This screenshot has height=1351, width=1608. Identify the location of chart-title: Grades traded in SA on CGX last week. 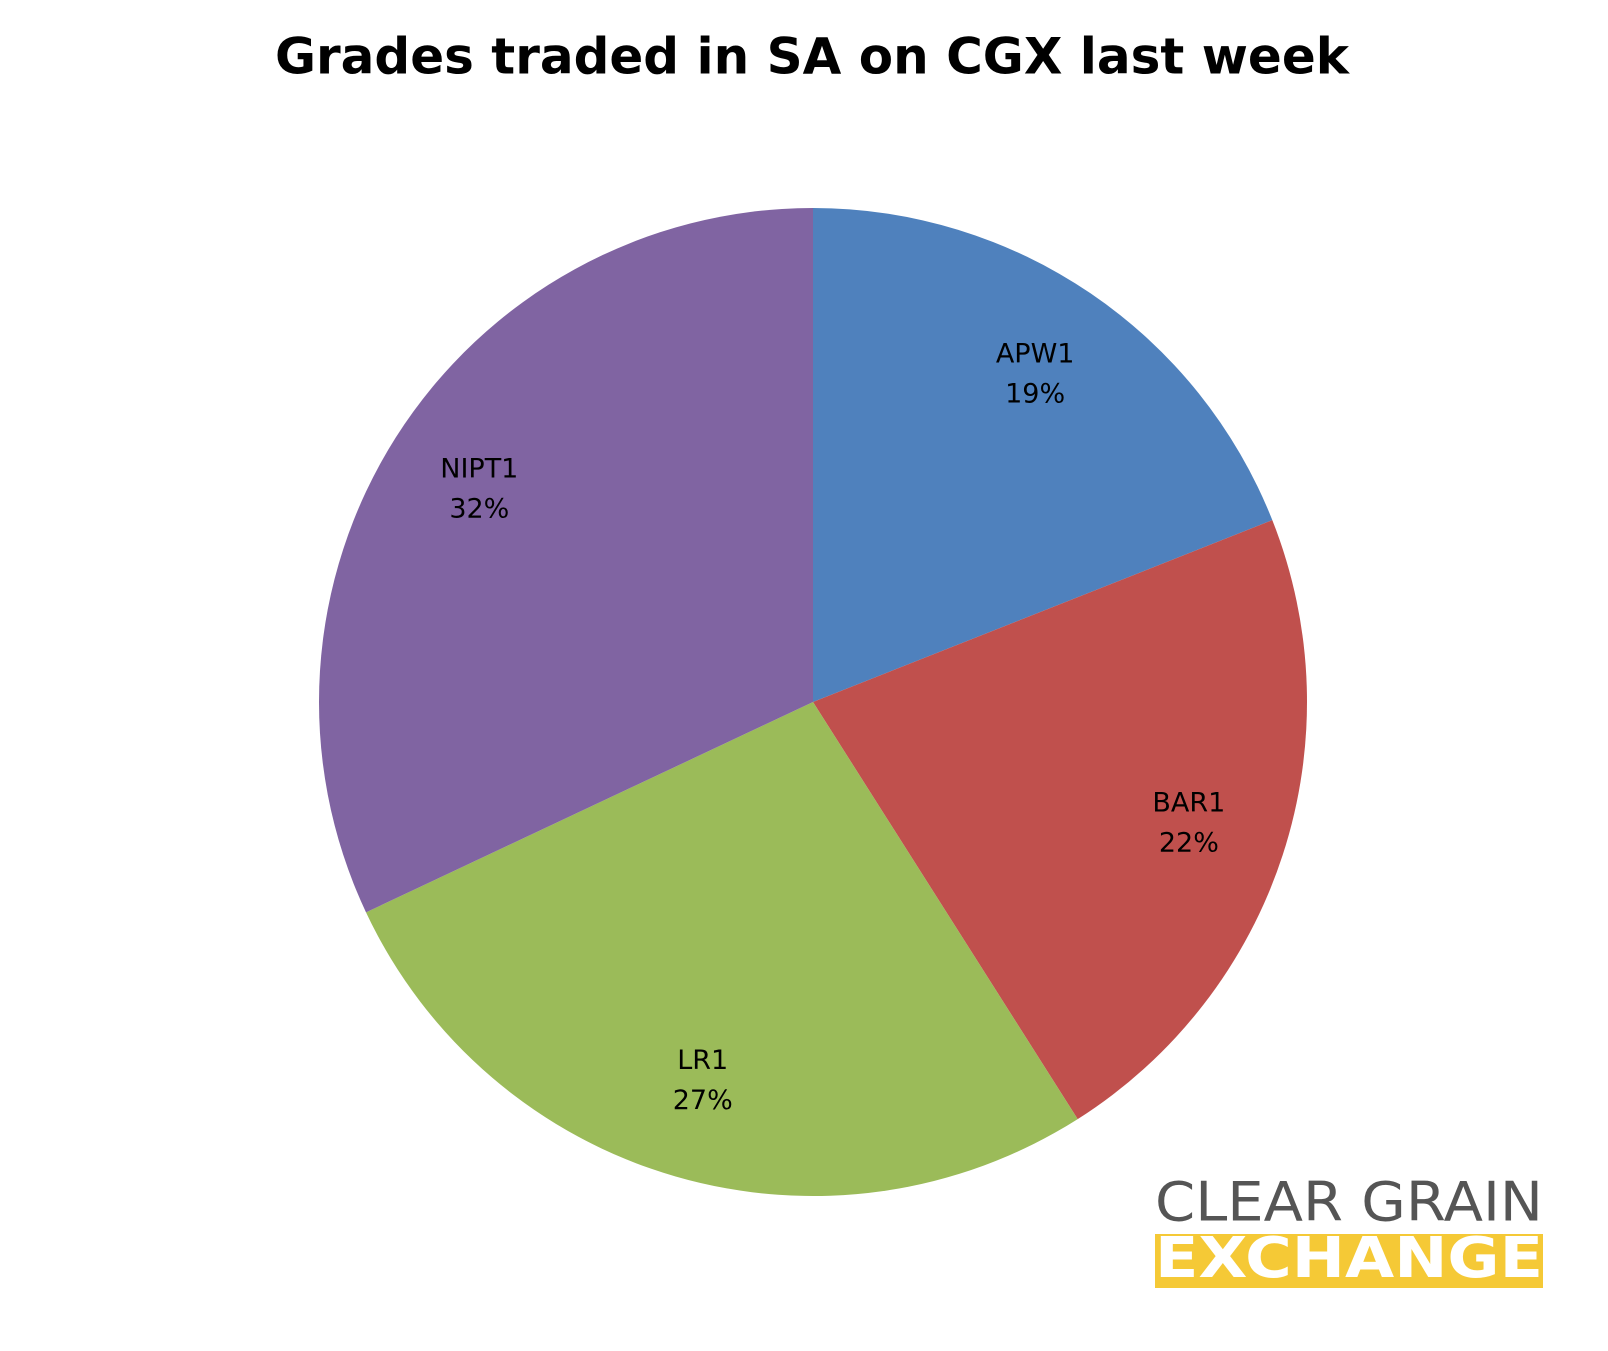
(813, 57).